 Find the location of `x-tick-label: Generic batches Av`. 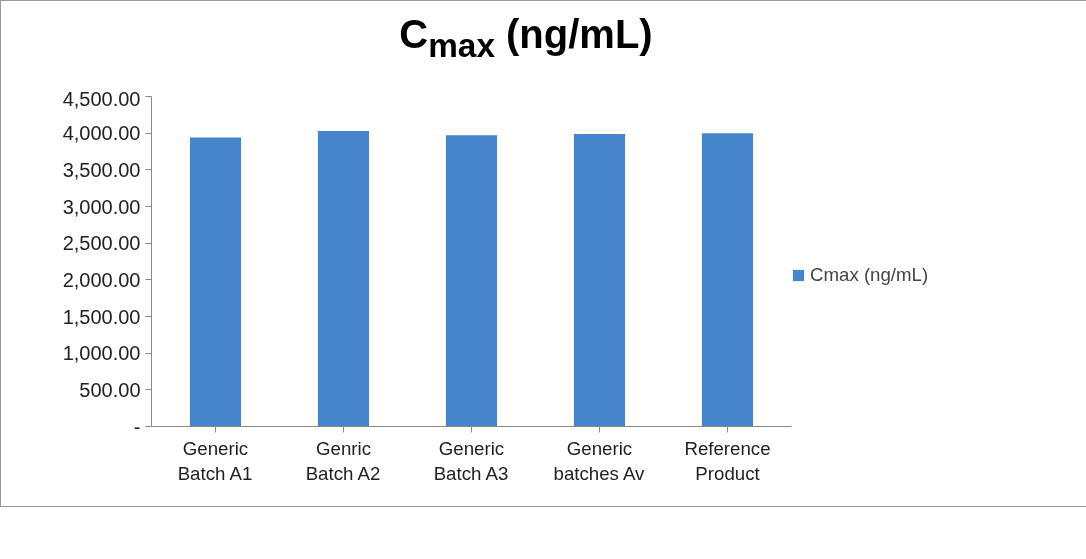

x-tick-label: Generic batches Av is located at coordinates (599, 460).